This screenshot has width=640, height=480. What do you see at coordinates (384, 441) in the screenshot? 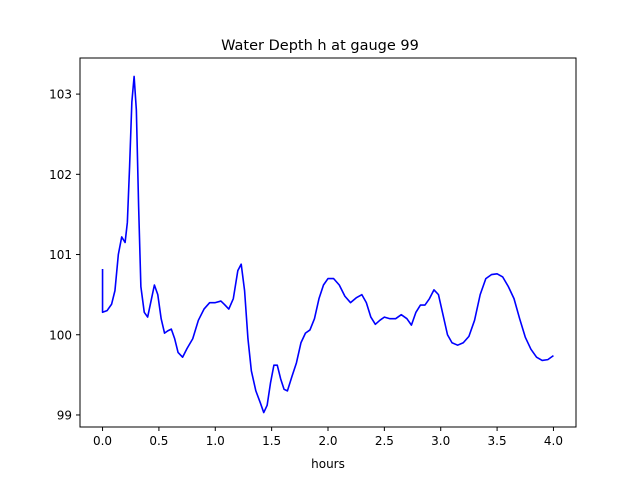
I see `x-tick-label: 2.5` at bounding box center [384, 441].